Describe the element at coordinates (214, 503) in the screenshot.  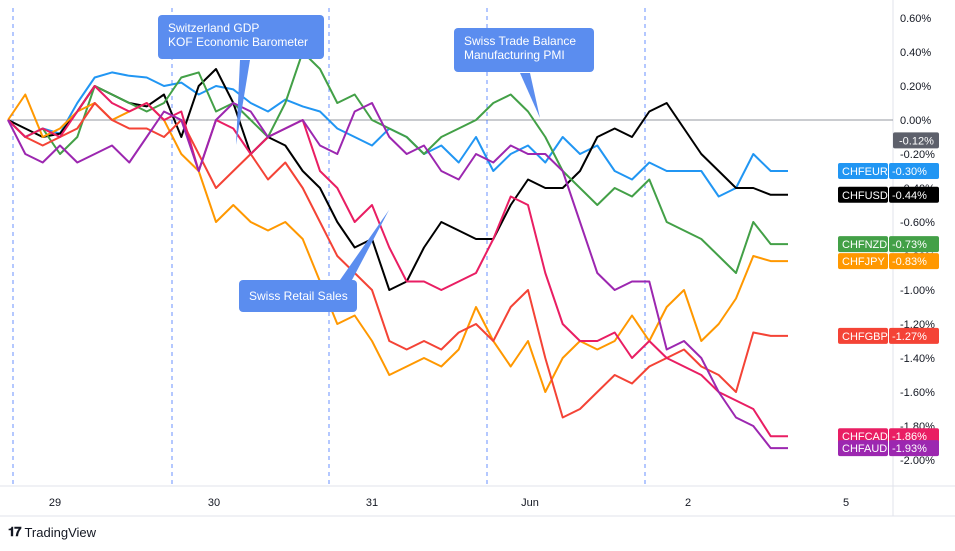
I see `x-tick-label: 30` at that location.